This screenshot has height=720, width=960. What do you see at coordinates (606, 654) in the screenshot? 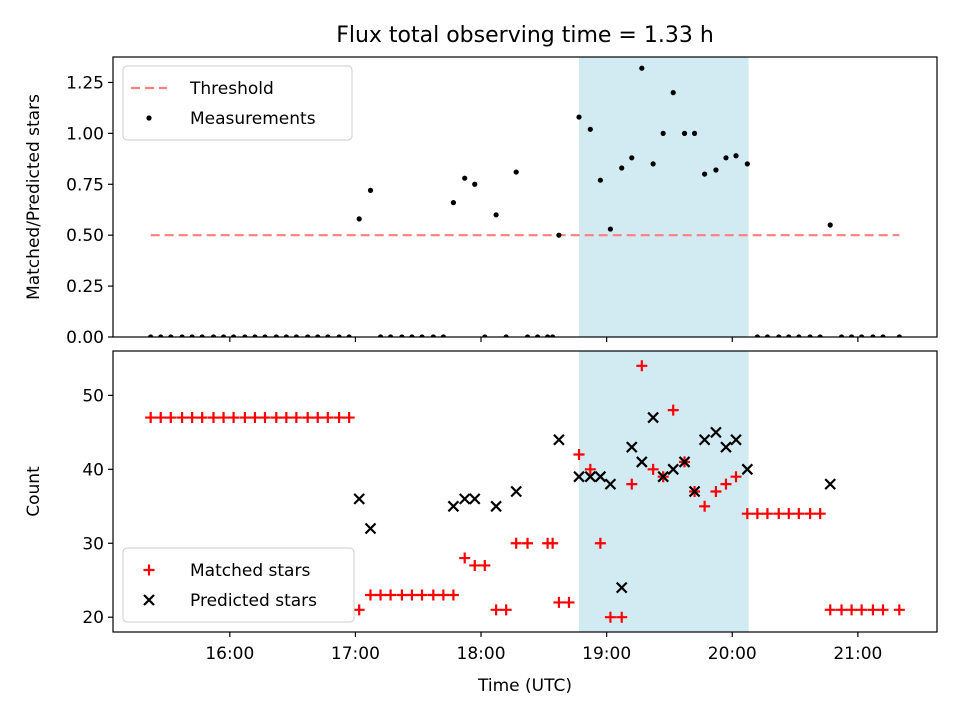
I see `x-tick-label: 19:00` at bounding box center [606, 654].